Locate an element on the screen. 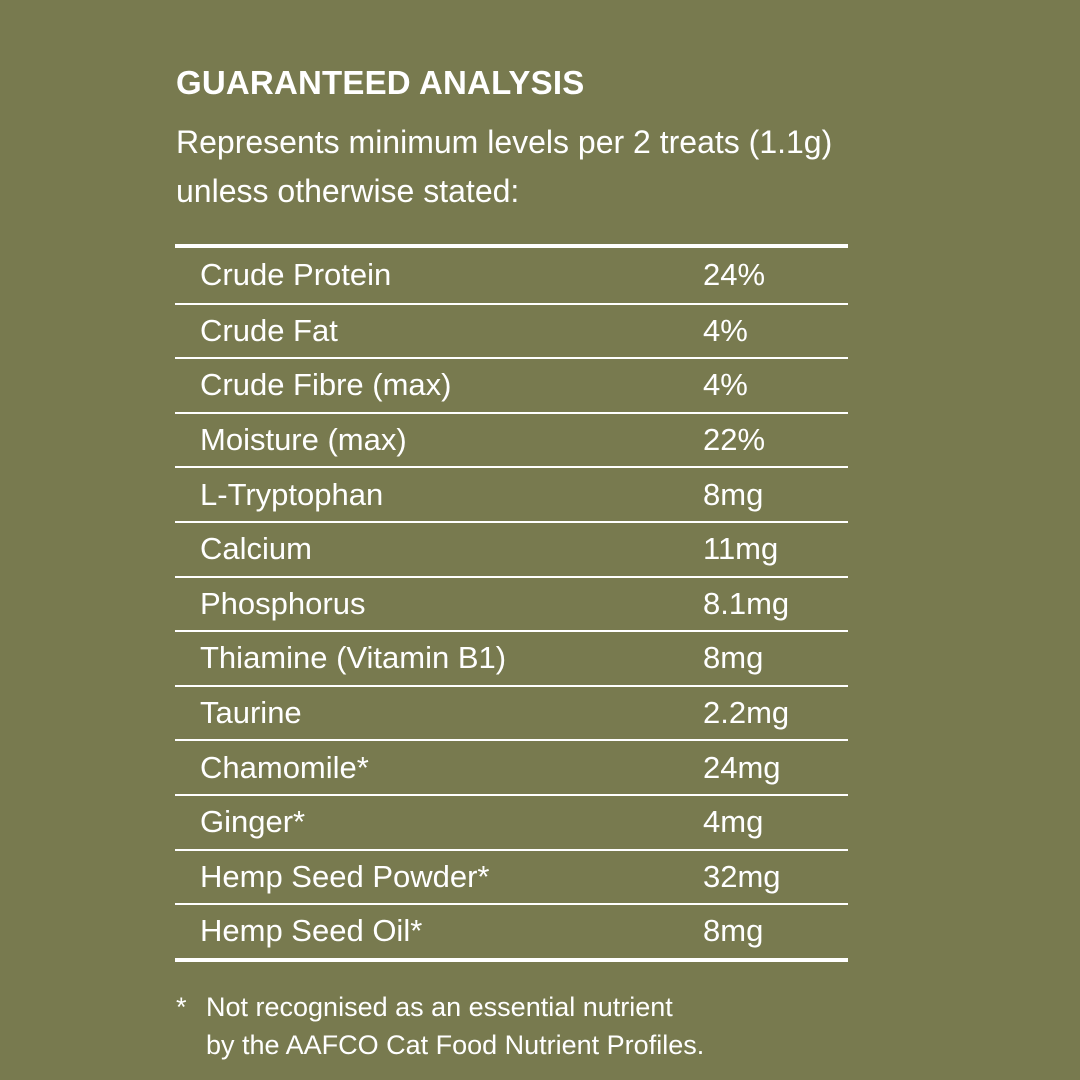 This screenshot has width=1080, height=1080. nutrient-name: L-Tryptophan is located at coordinates (292, 494).